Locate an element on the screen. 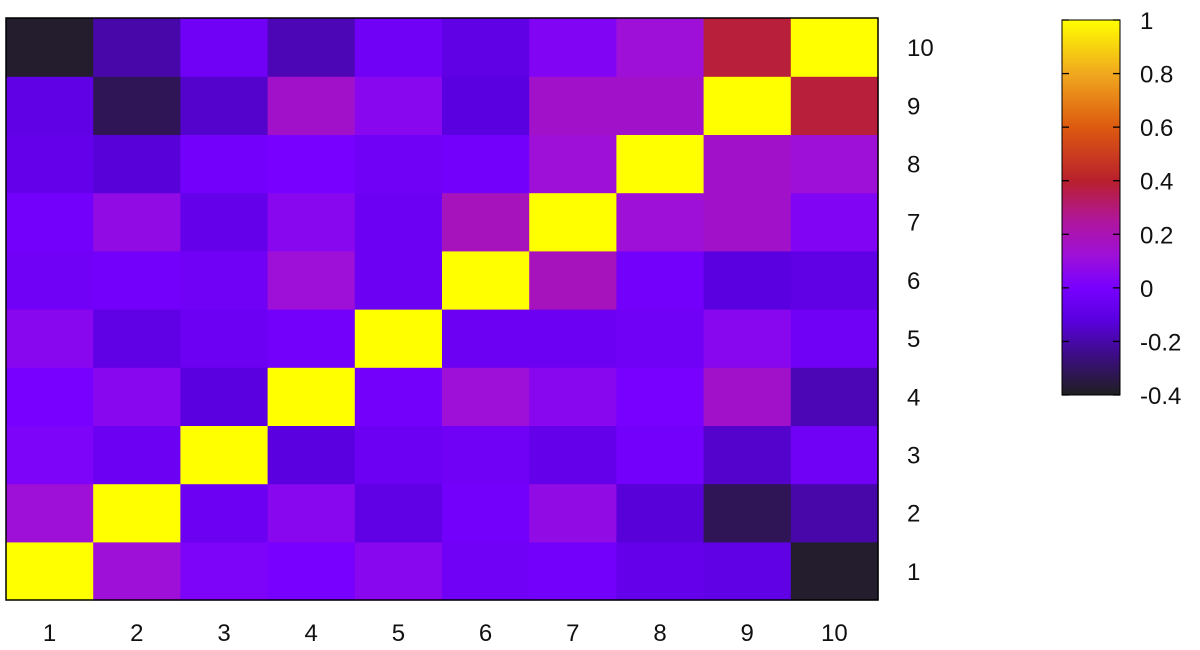  x-tick-label: 8 is located at coordinates (659, 632).